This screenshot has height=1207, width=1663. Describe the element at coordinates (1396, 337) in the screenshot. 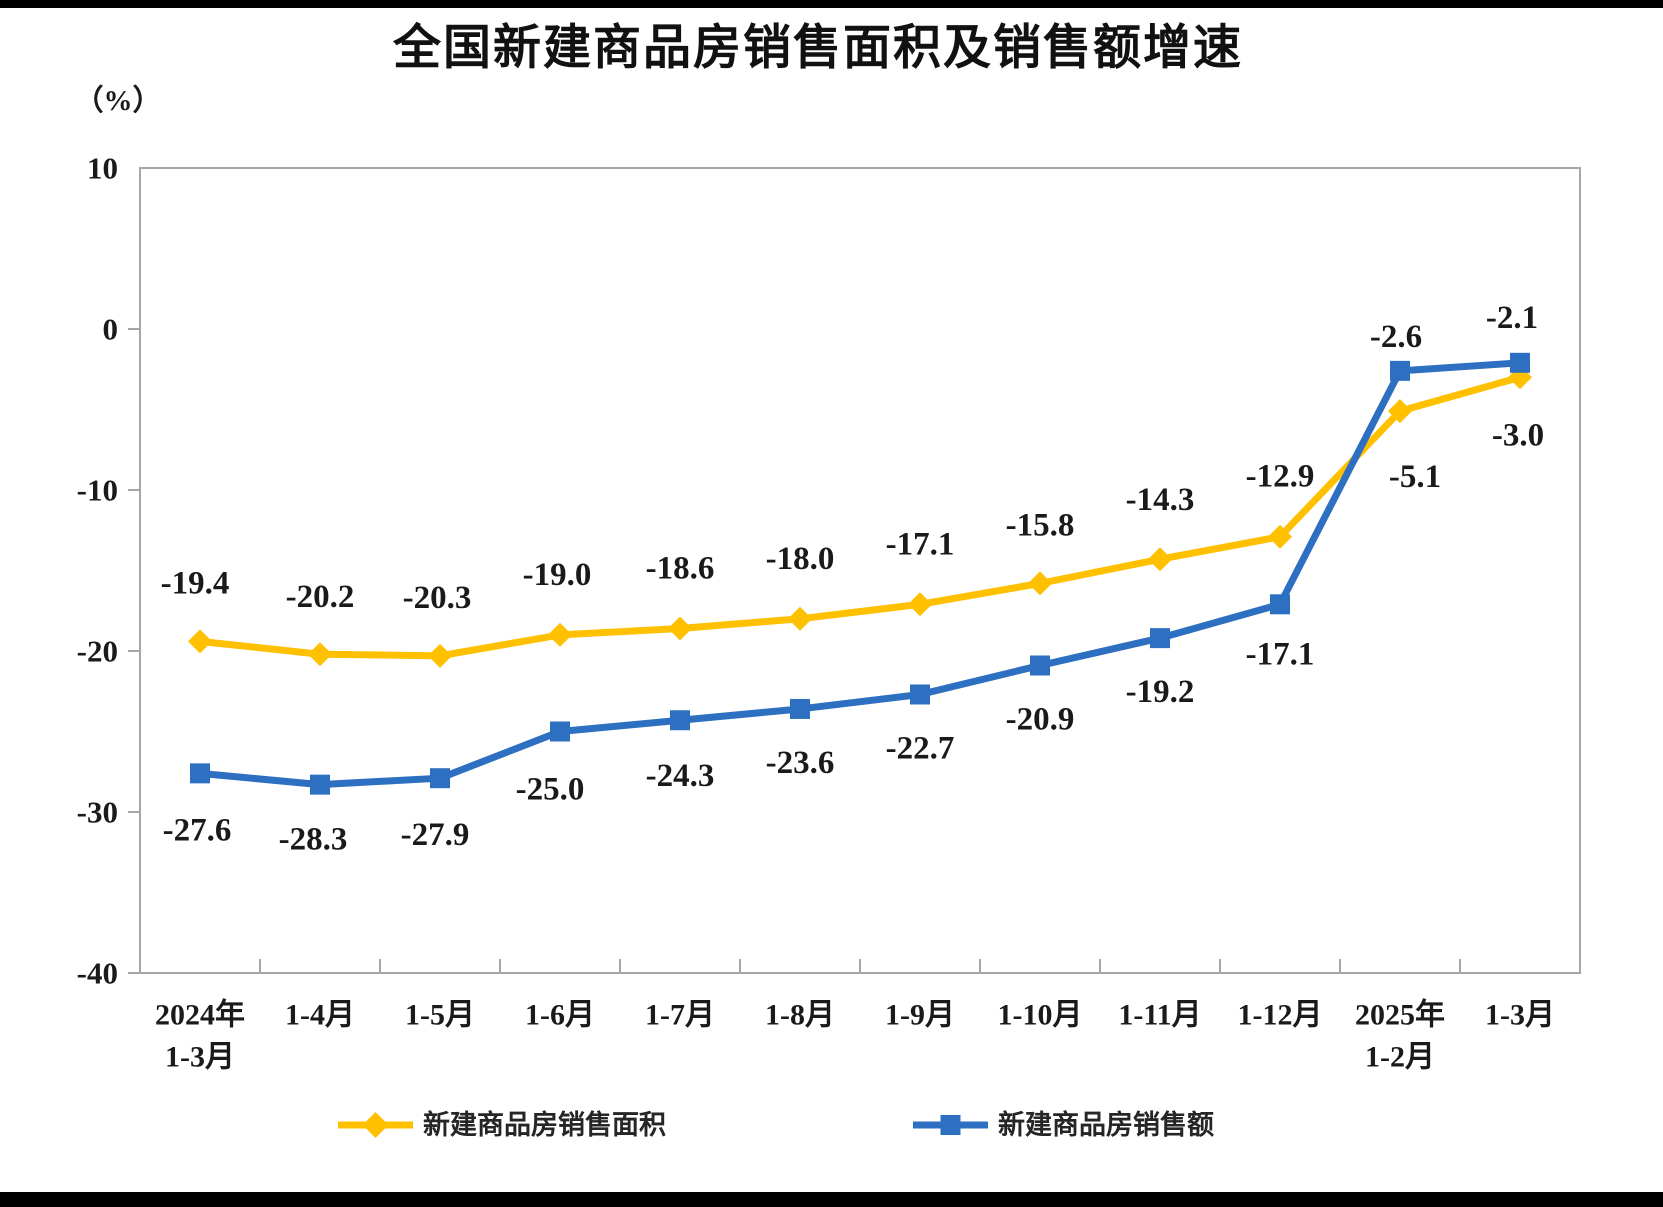

I see `data-point-label: -2.6` at that location.